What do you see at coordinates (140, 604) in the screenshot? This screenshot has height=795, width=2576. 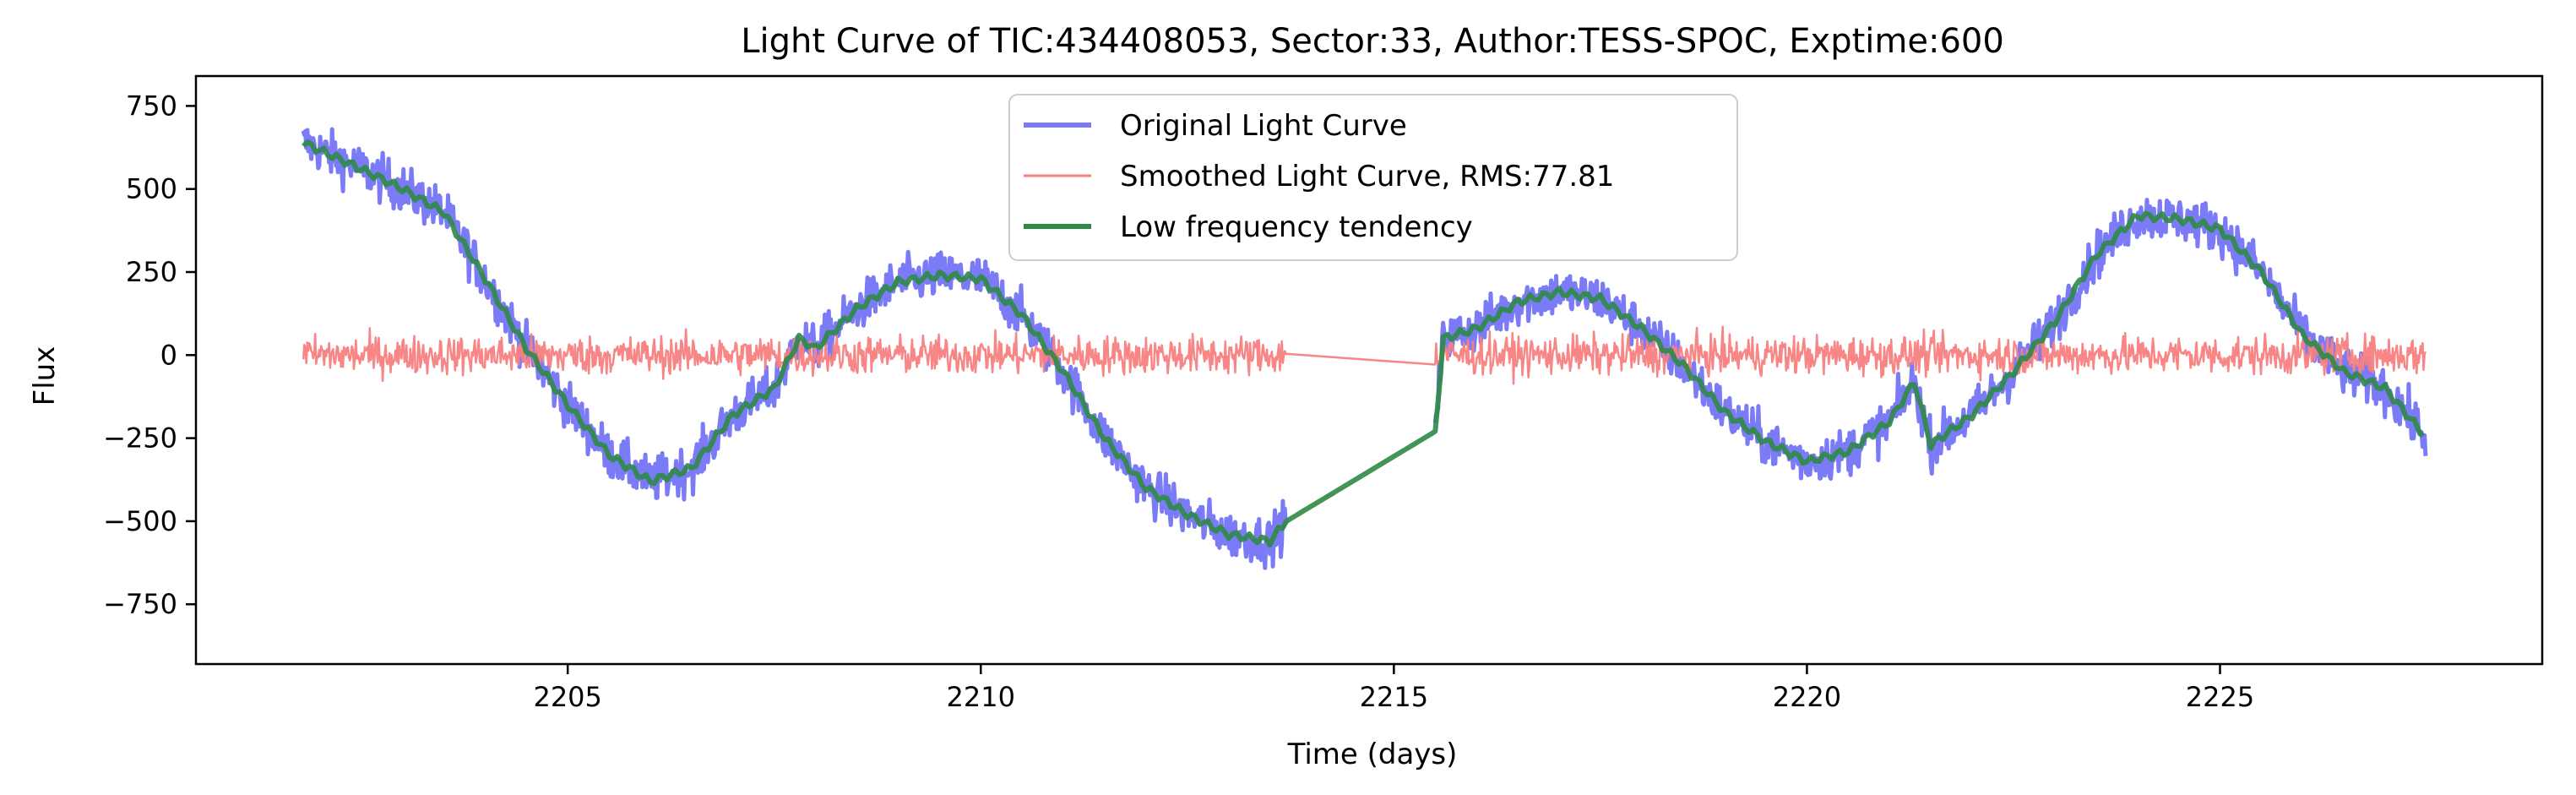 I see `y-tick-label: −750` at bounding box center [140, 604].